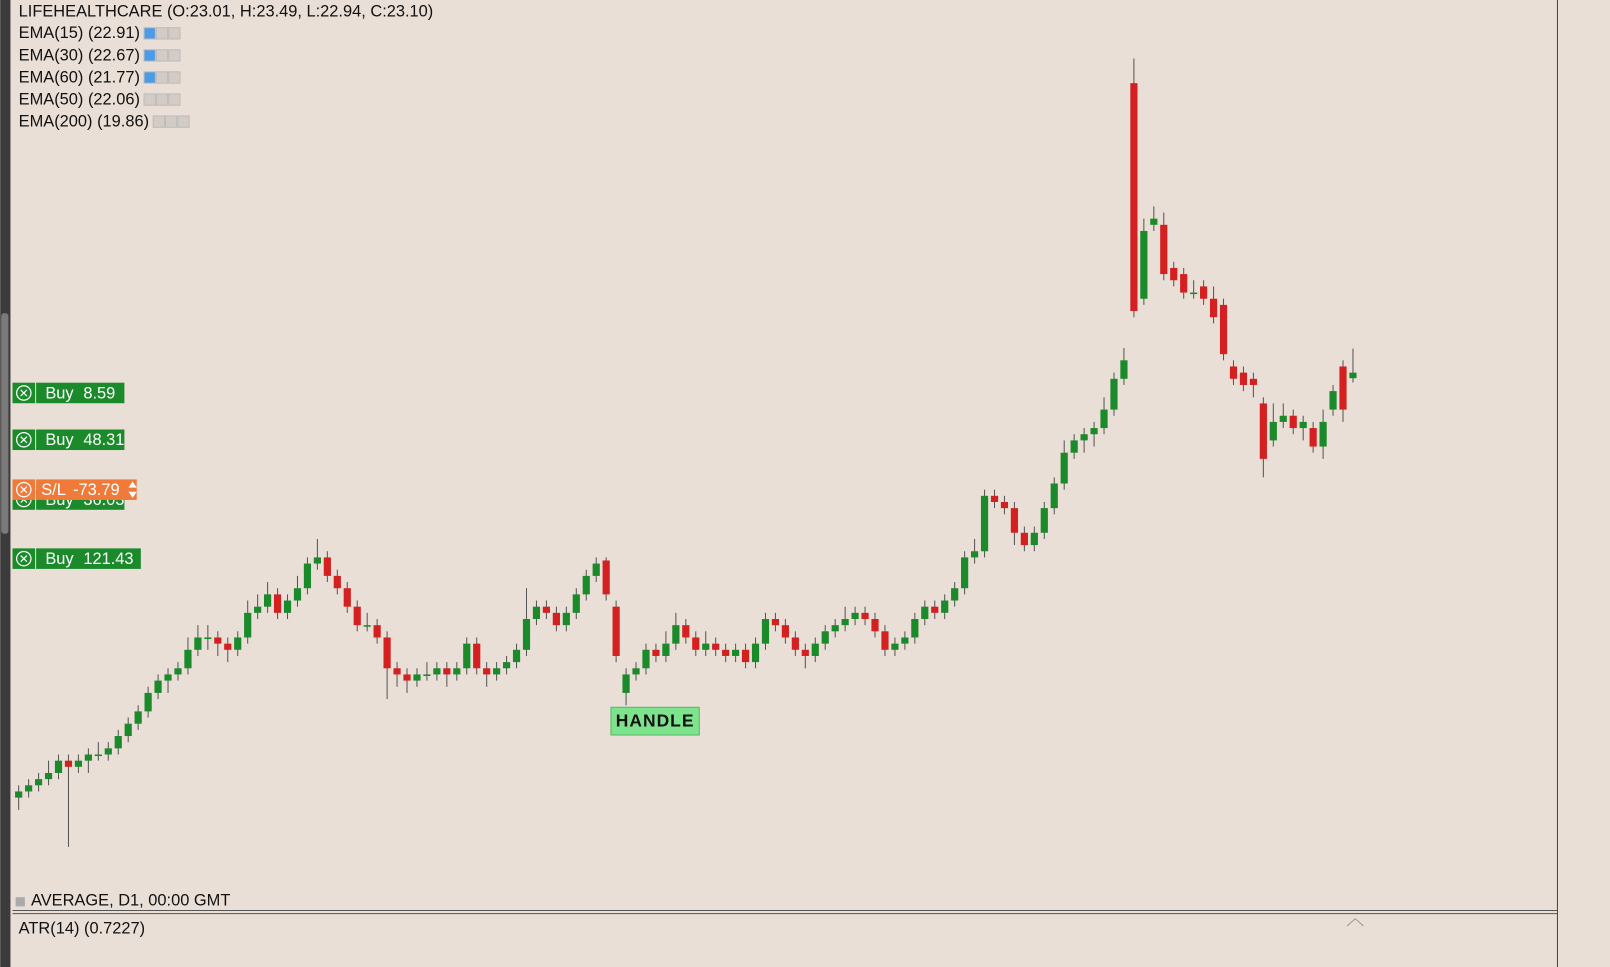 This screenshot has height=967, width=1610. Describe the element at coordinates (99, 393) in the screenshot. I see `order-amount: 8.59` at that location.